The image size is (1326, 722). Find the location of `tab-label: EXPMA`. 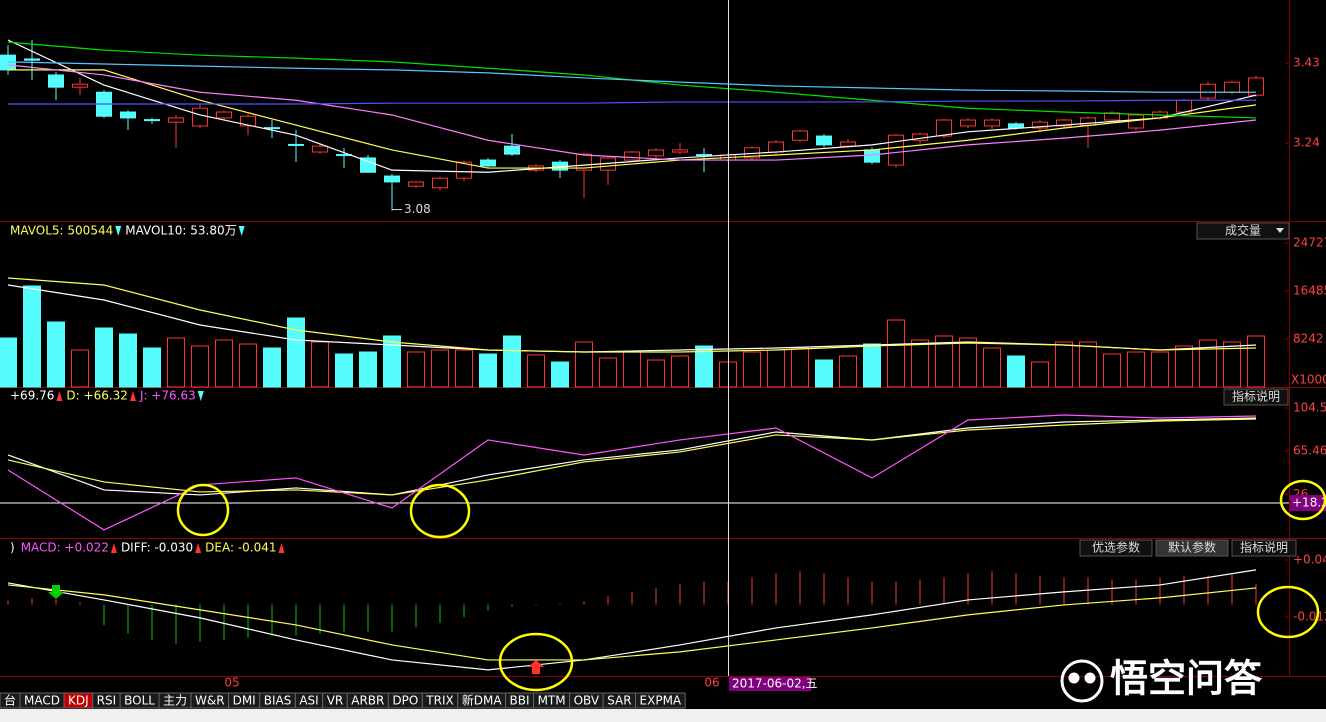

tab-label: EXPMA is located at coordinates (661, 701).